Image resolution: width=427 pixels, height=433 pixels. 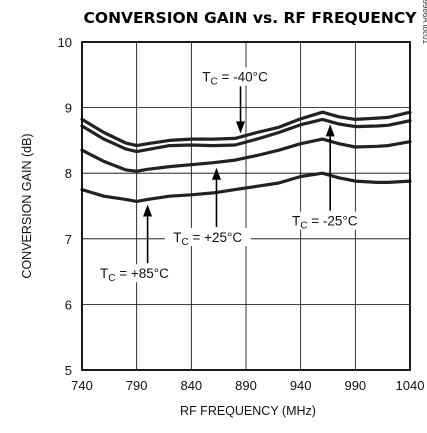 I want to click on y-tick-label: 9, so click(x=68, y=108).